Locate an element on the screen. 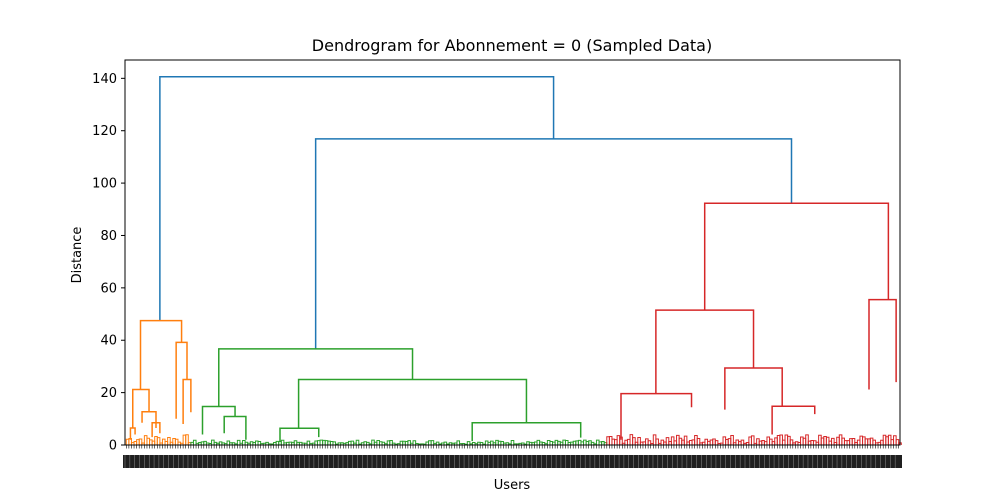 This screenshot has height=500, width=1000. y-tick-label: 0 is located at coordinates (113, 446).